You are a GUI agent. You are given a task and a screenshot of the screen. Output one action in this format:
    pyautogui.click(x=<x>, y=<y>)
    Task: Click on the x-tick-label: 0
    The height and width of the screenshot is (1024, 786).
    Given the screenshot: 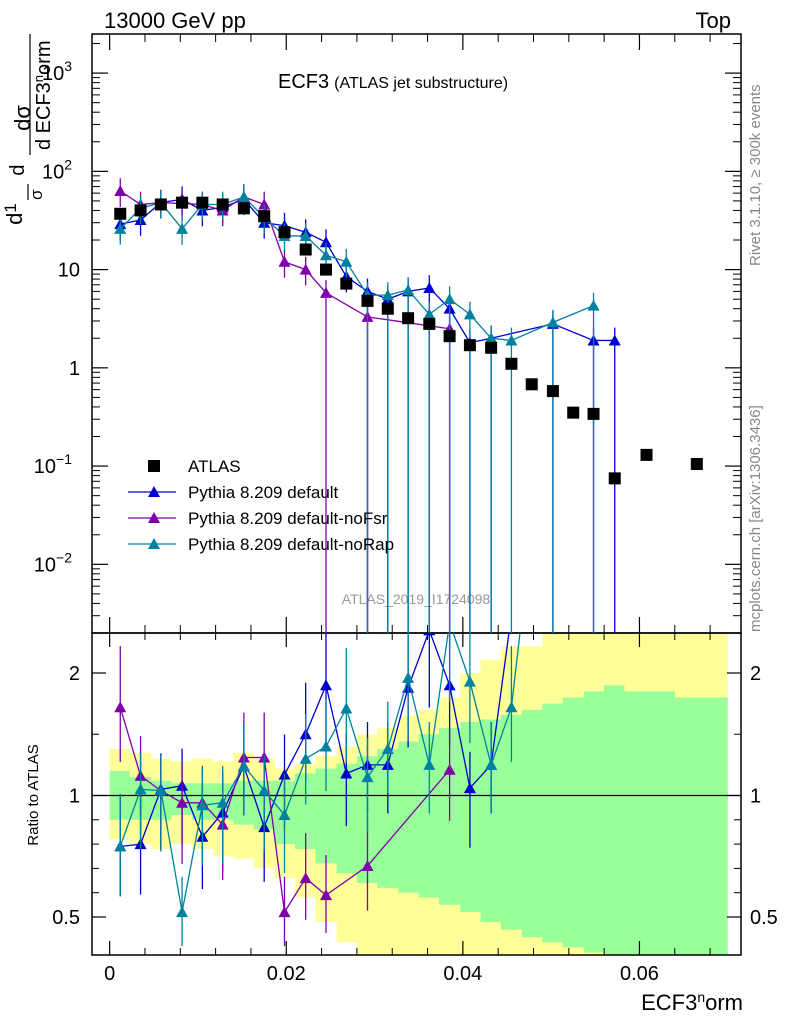 What is the action you would take?
    pyautogui.click(x=109, y=974)
    